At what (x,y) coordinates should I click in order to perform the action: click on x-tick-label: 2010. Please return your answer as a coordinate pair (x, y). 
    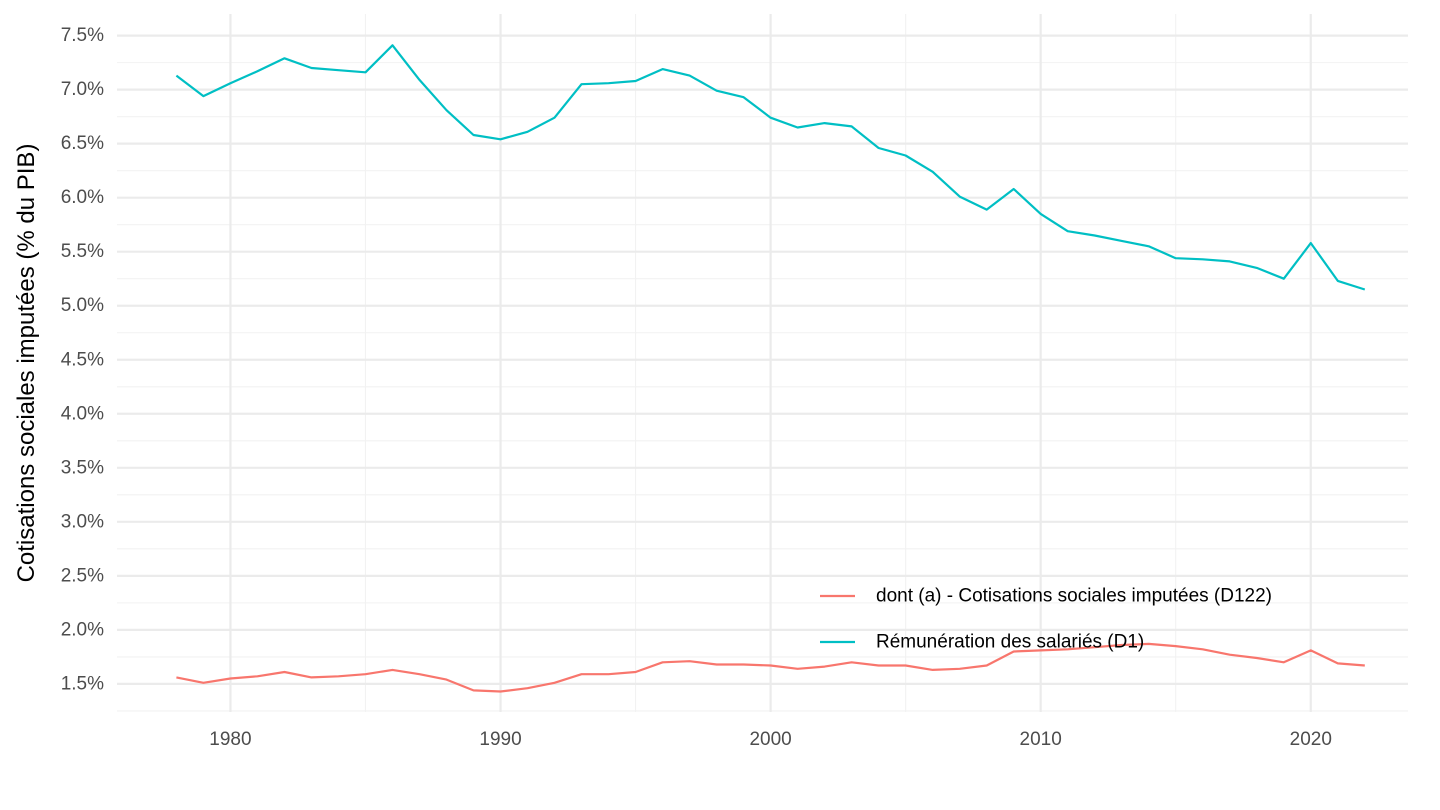
    Looking at the image, I should click on (1041, 739).